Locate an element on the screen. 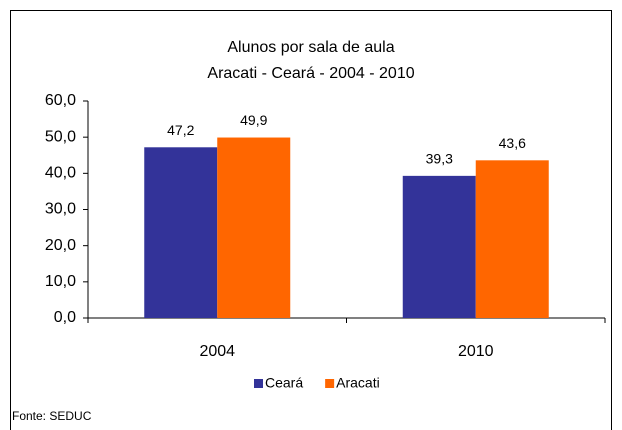  y-tick-label: 30,0 is located at coordinates (60, 209).